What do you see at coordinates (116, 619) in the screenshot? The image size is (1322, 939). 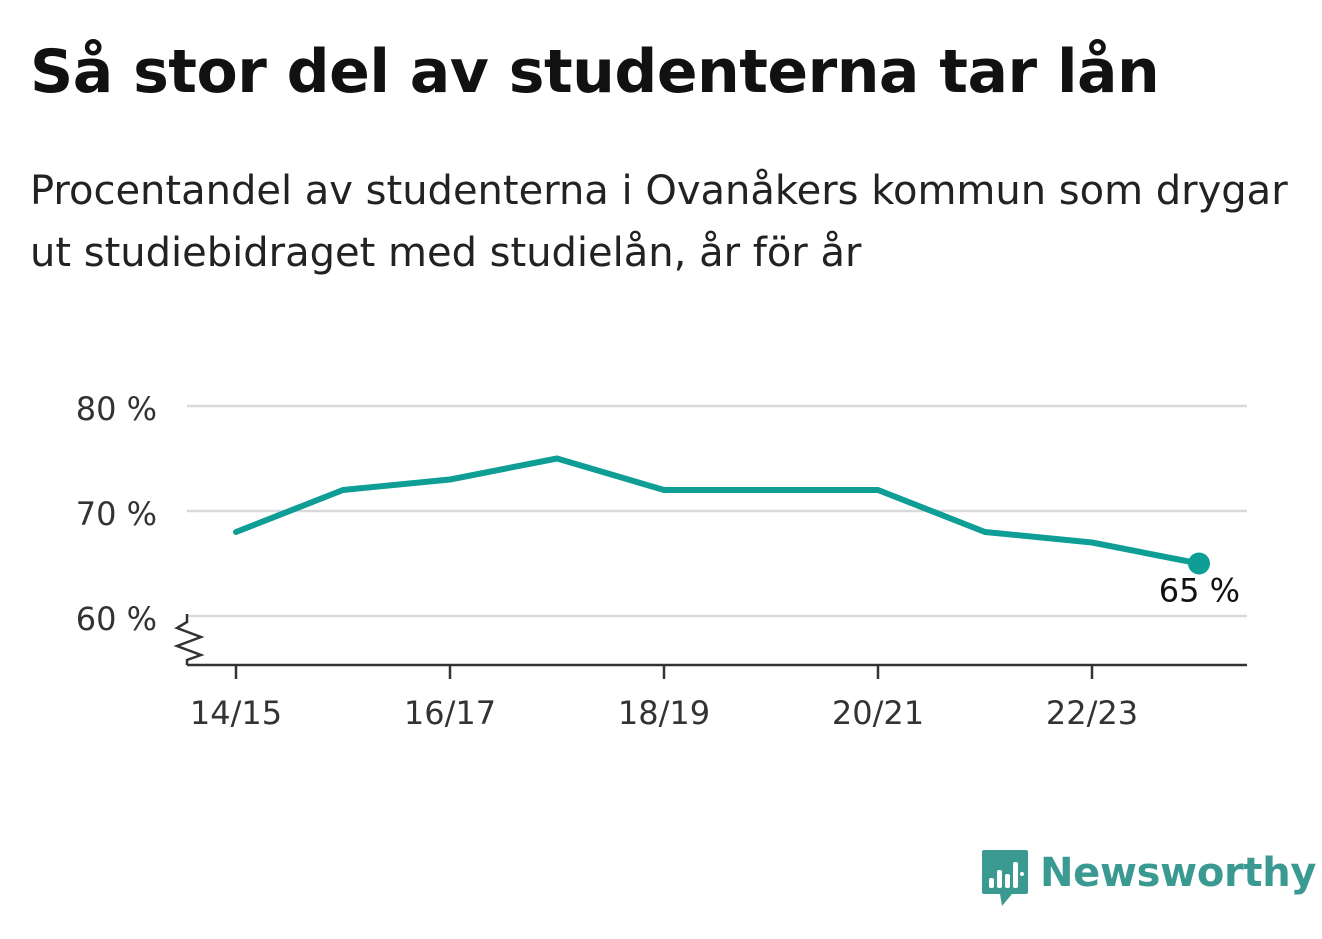 I see `y-tick-label: 60 %` at bounding box center [116, 619].